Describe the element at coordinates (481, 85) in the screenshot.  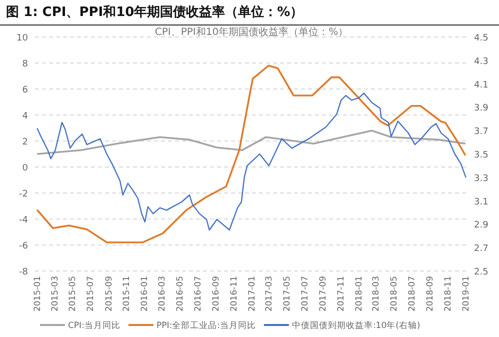
I see `y2-tick-label: 4.1` at that location.